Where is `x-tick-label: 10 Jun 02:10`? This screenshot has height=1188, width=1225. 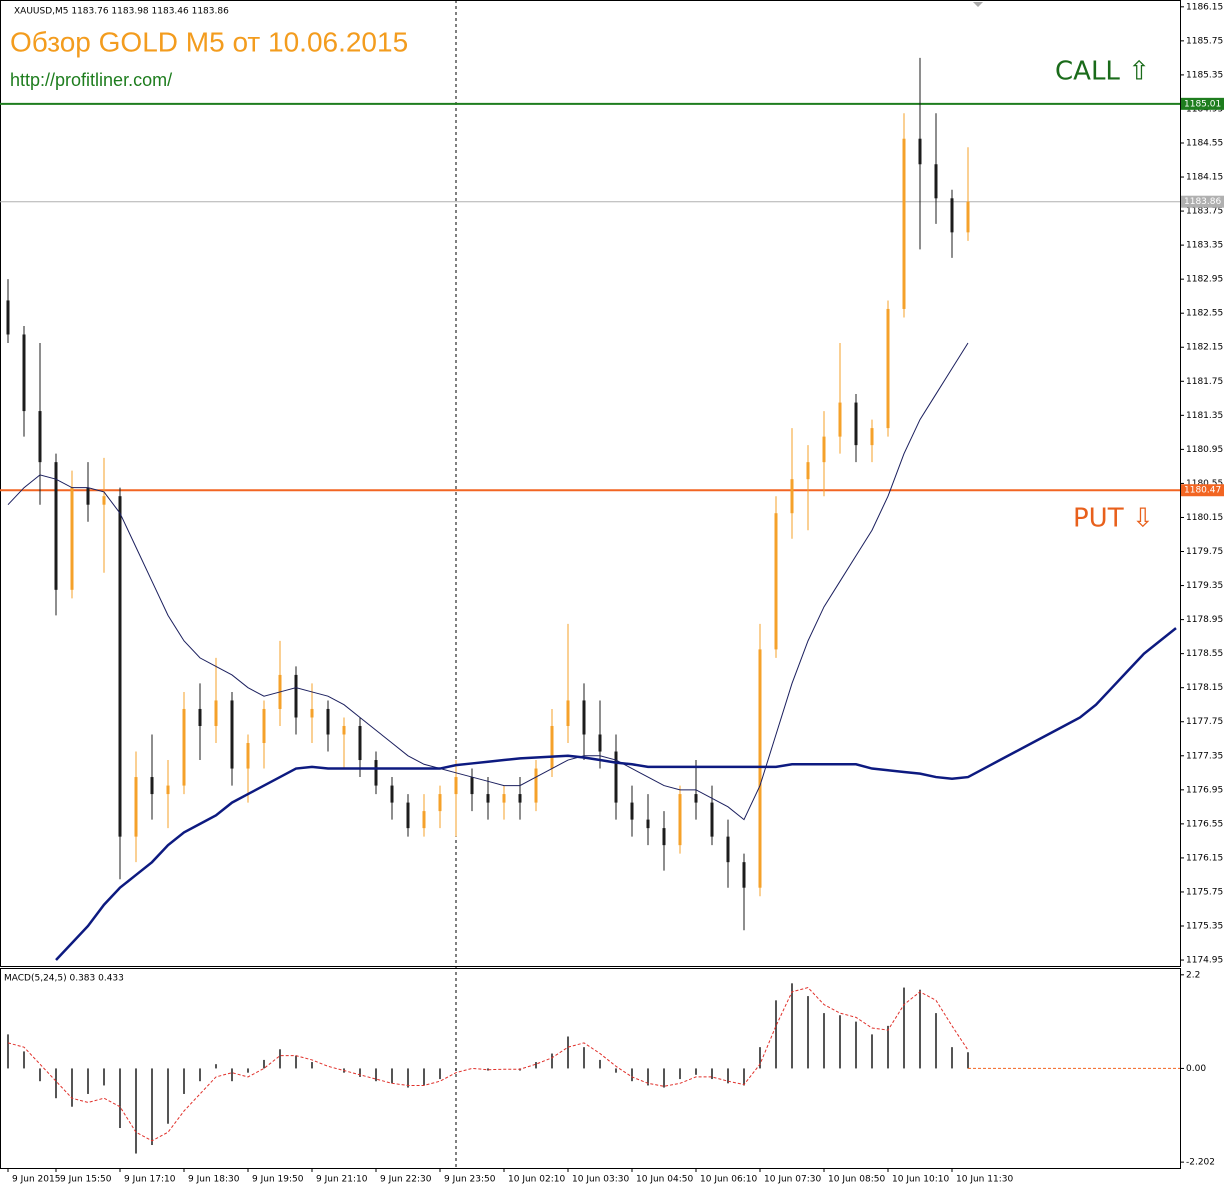
x-tick-label: 10 Jun 02:10 is located at coordinates (536, 1180).